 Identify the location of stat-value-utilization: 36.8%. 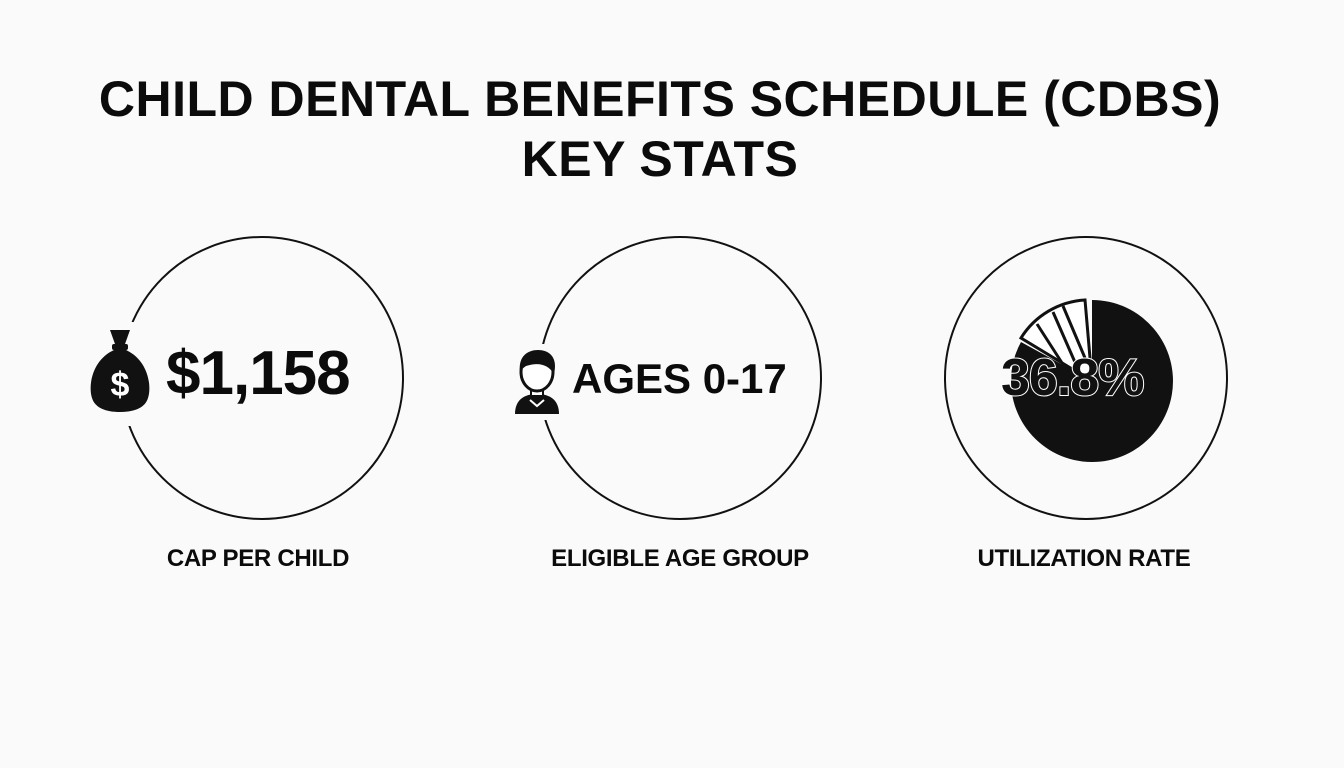
(1072, 378).